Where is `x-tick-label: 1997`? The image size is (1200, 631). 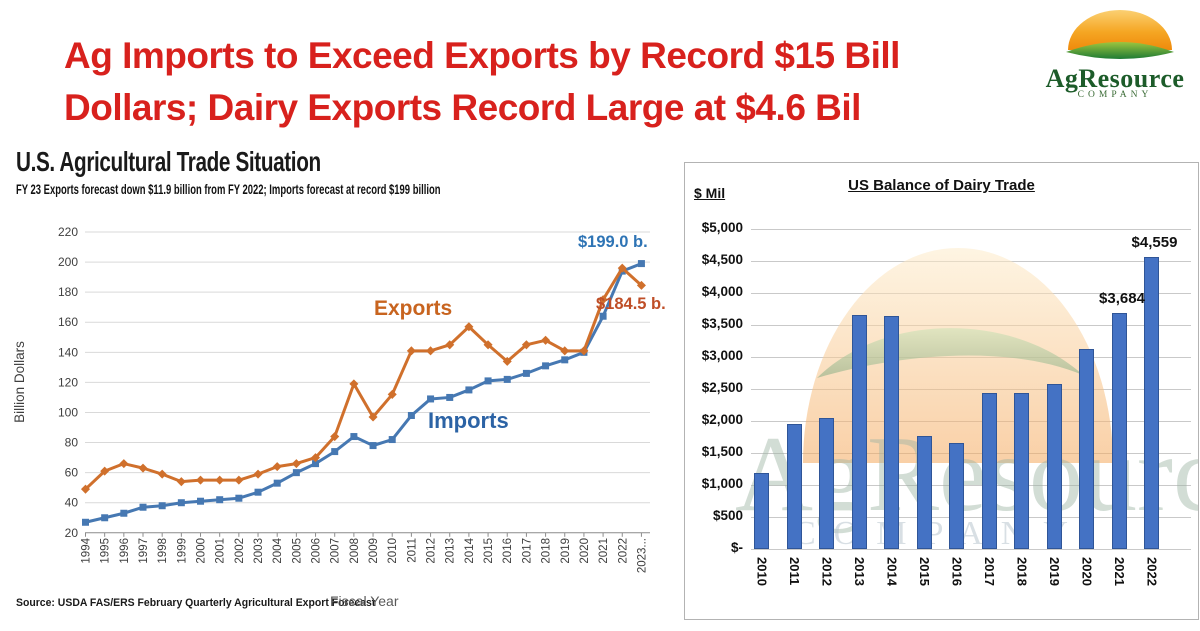 x-tick-label: 1997 is located at coordinates (144, 551).